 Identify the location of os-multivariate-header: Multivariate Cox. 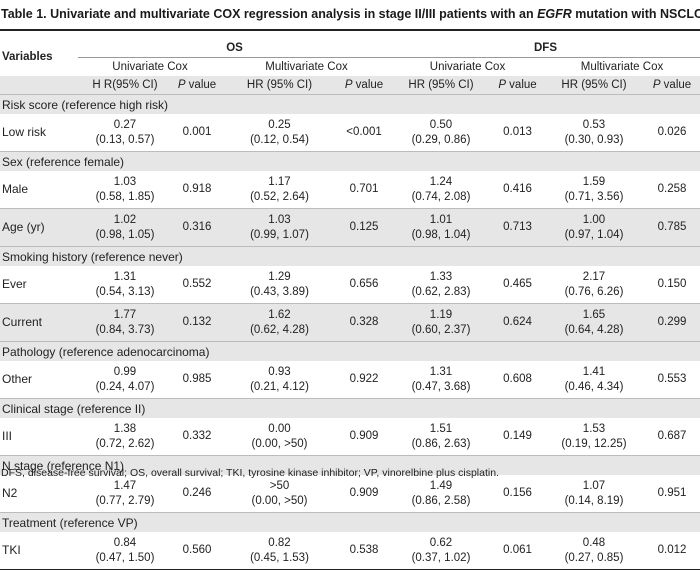
(306, 67).